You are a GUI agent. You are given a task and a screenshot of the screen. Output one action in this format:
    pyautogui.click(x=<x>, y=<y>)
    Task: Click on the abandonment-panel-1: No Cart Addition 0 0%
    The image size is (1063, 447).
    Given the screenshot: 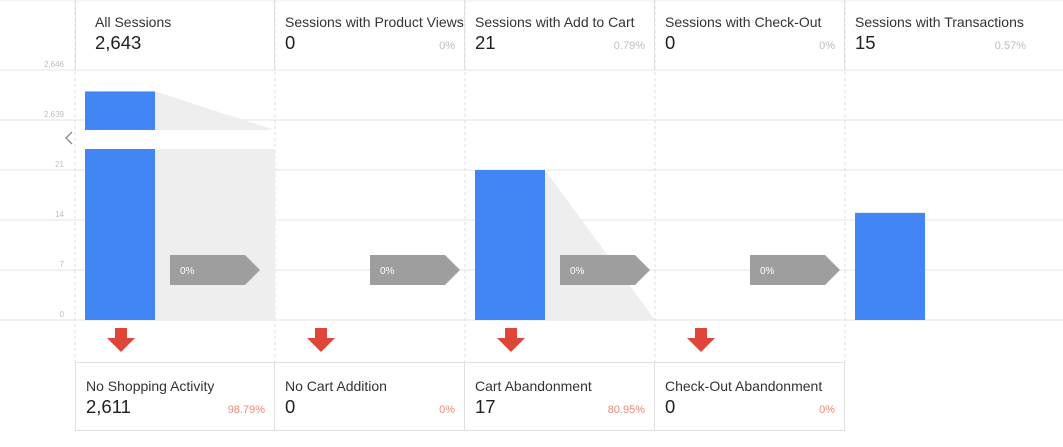 What is the action you would take?
    pyautogui.click(x=370, y=396)
    